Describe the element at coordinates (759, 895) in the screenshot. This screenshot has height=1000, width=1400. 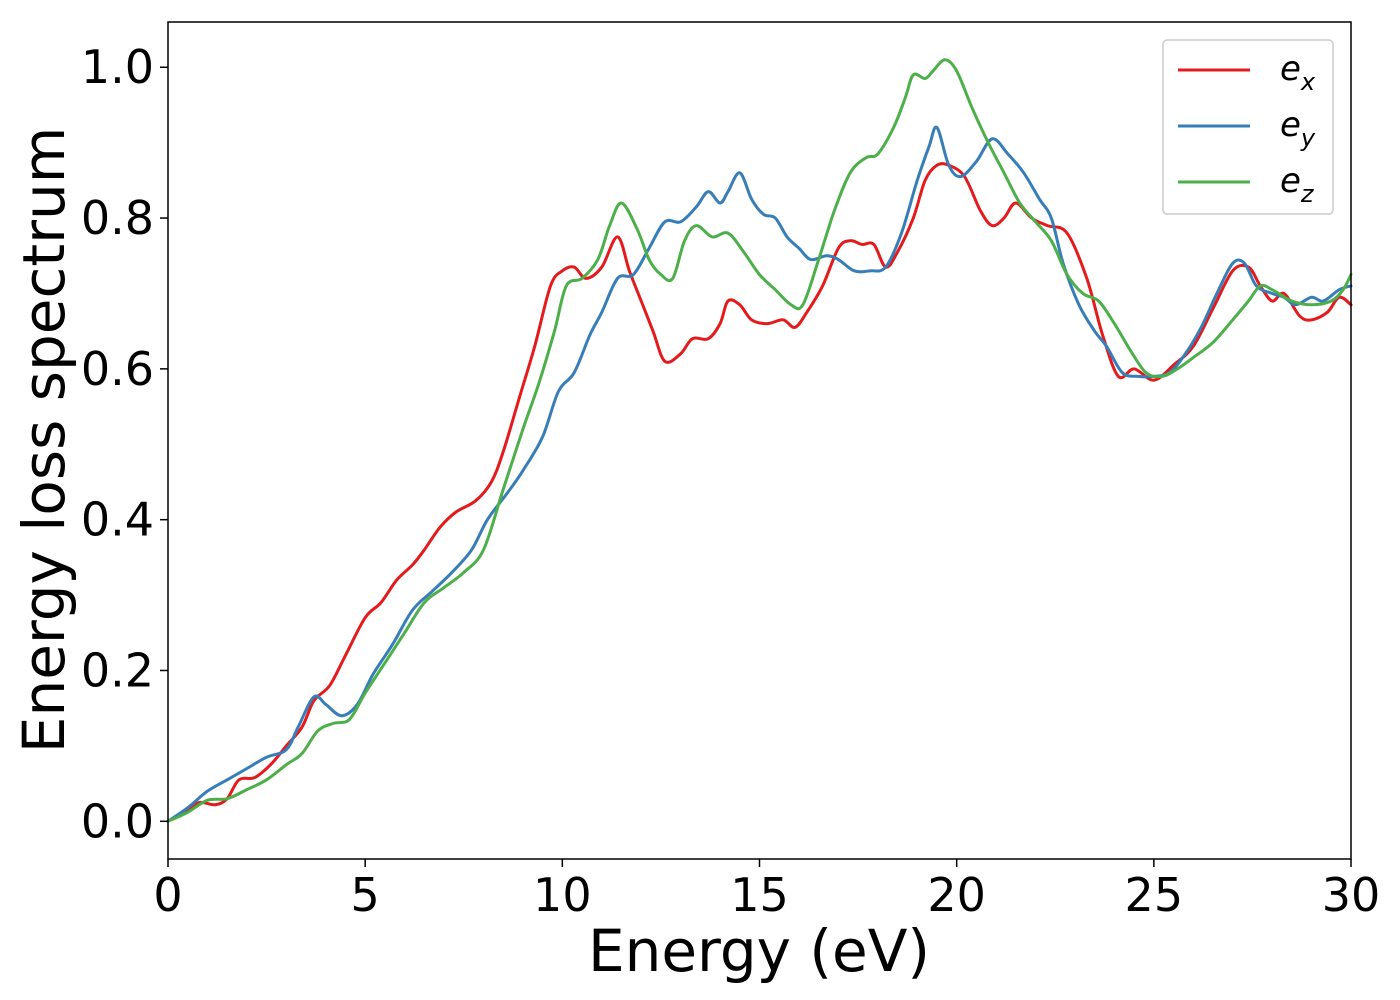
I see `x-tick-label: 15` at that location.